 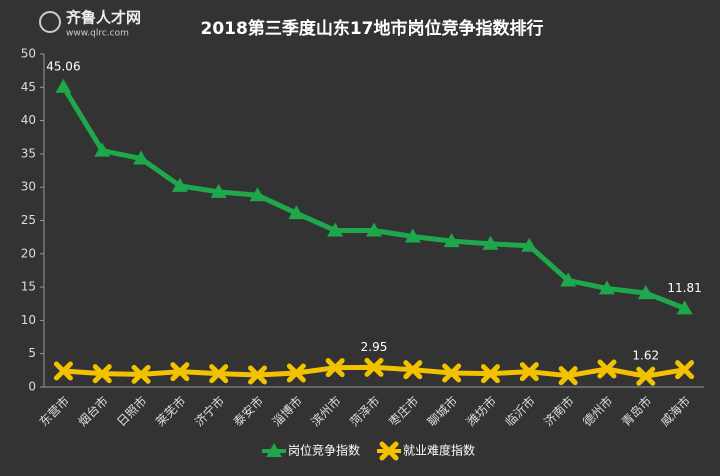 What do you see at coordinates (439, 450) in the screenshot?
I see `legend-label: 就业难度指数` at bounding box center [439, 450].